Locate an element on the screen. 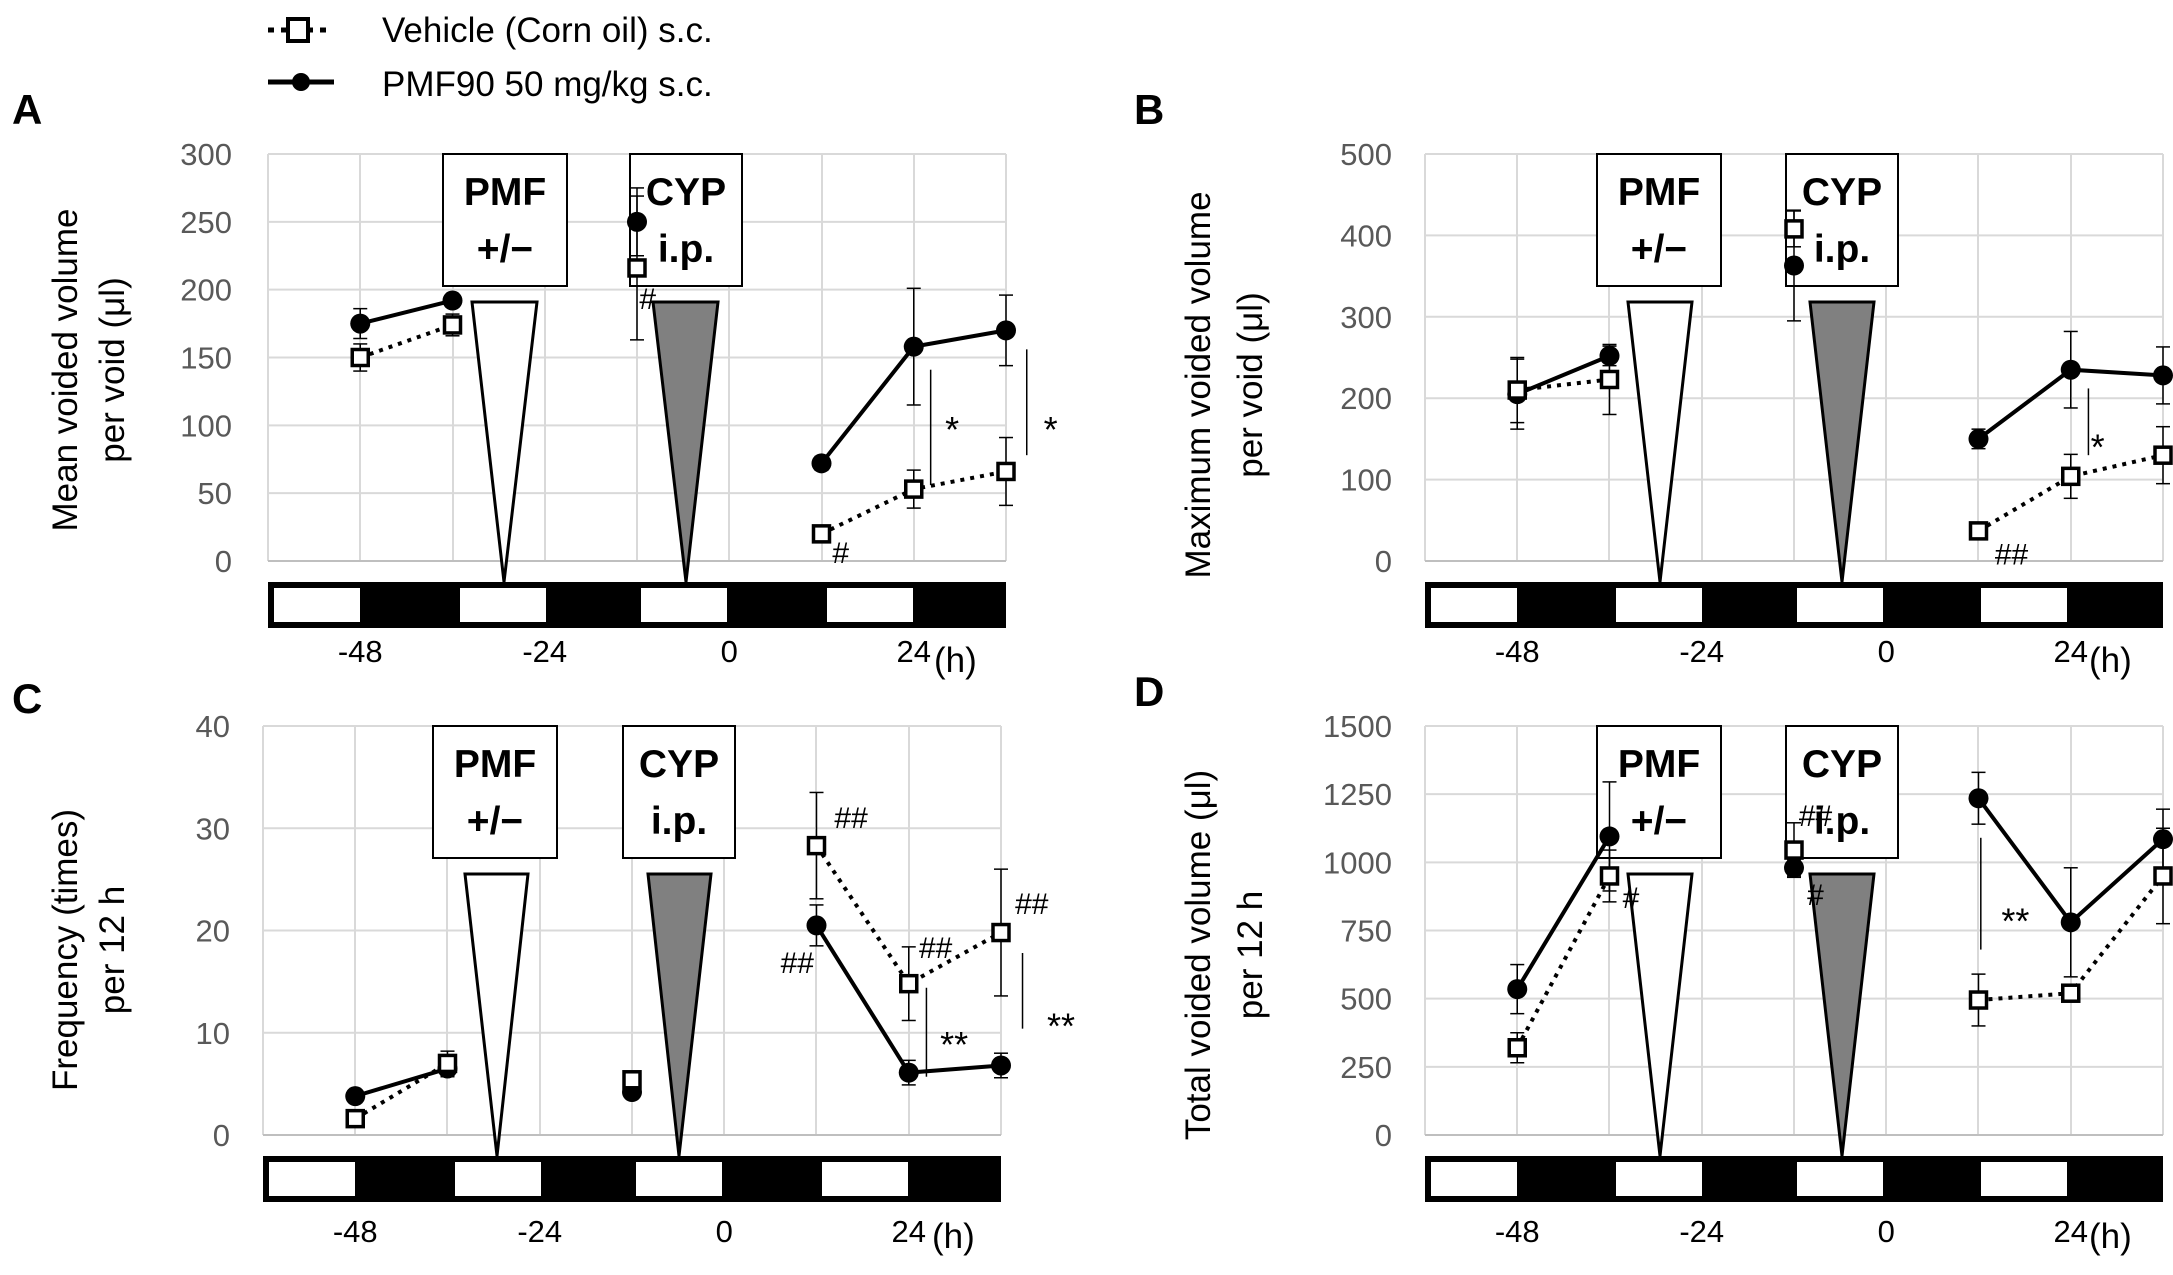  y-tick-label: 40 is located at coordinates (213, 726).